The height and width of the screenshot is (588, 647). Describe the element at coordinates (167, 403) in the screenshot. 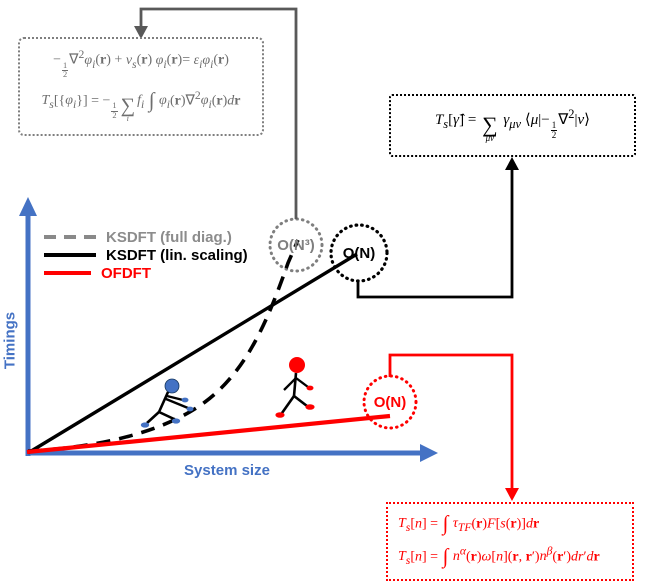

I see `blue-climber-figure` at that location.